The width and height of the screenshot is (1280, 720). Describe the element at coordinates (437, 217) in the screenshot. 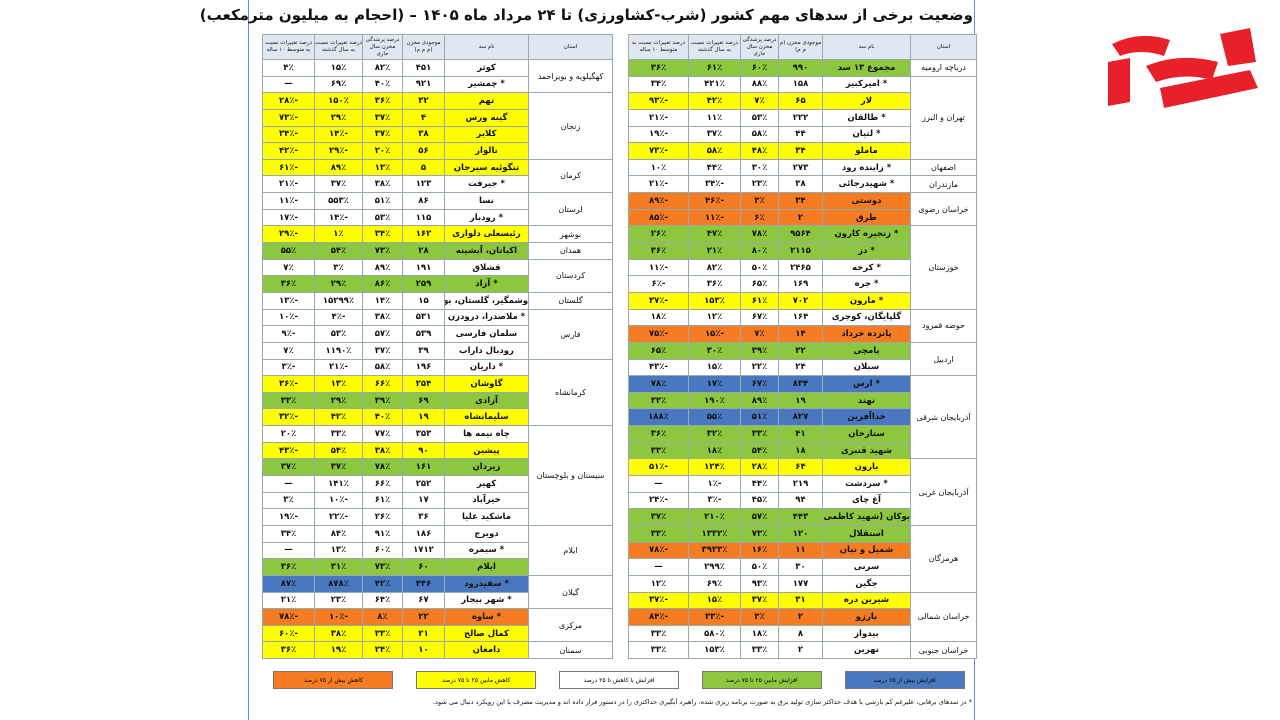

I see `dam-row: * رودبار ۱۱۵ ۵۳٪ -۱۴٪ -۱۷٪` at that location.